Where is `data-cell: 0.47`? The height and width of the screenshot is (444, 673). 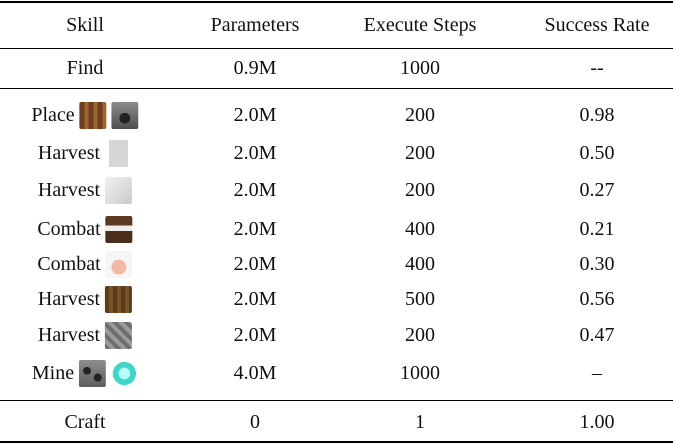 data-cell: 0.47 is located at coordinates (597, 335).